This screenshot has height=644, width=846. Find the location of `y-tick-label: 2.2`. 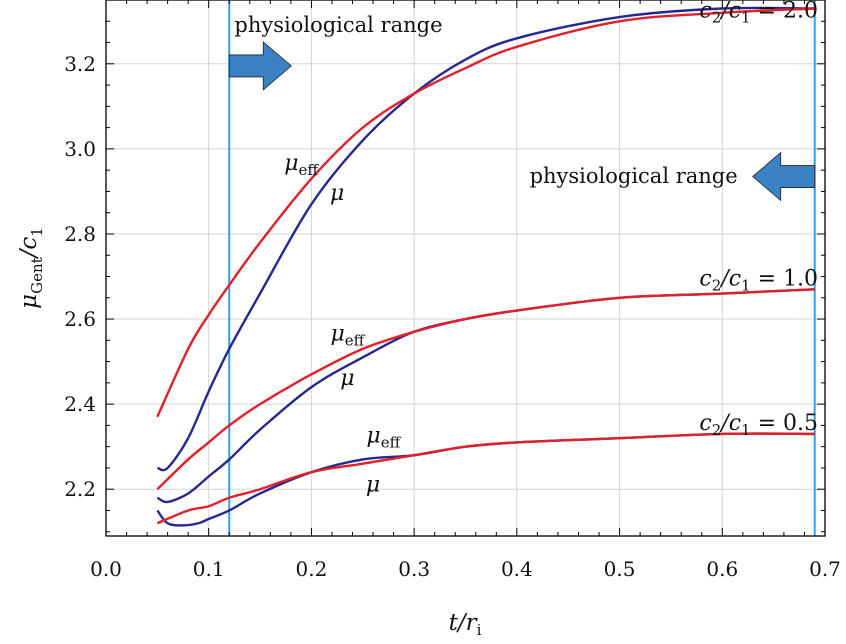

y-tick-label: 2.2 is located at coordinates (80, 489).